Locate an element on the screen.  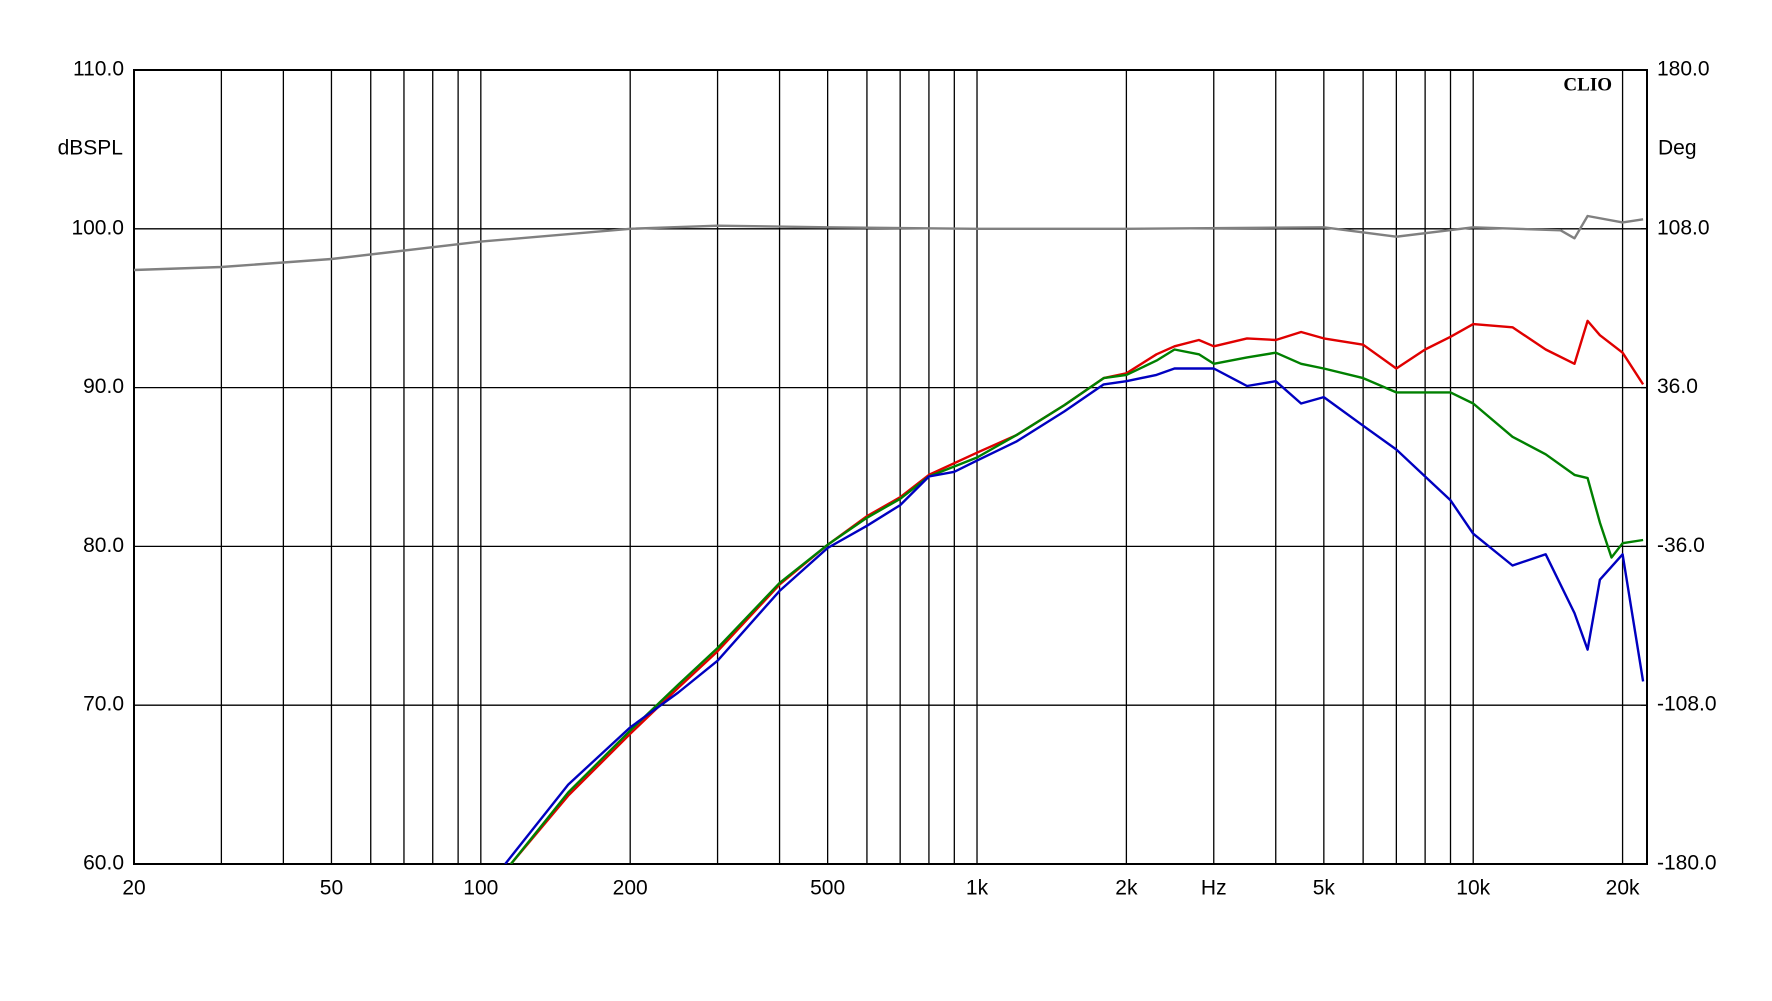
x-tick-label: Hz is located at coordinates (1214, 888).